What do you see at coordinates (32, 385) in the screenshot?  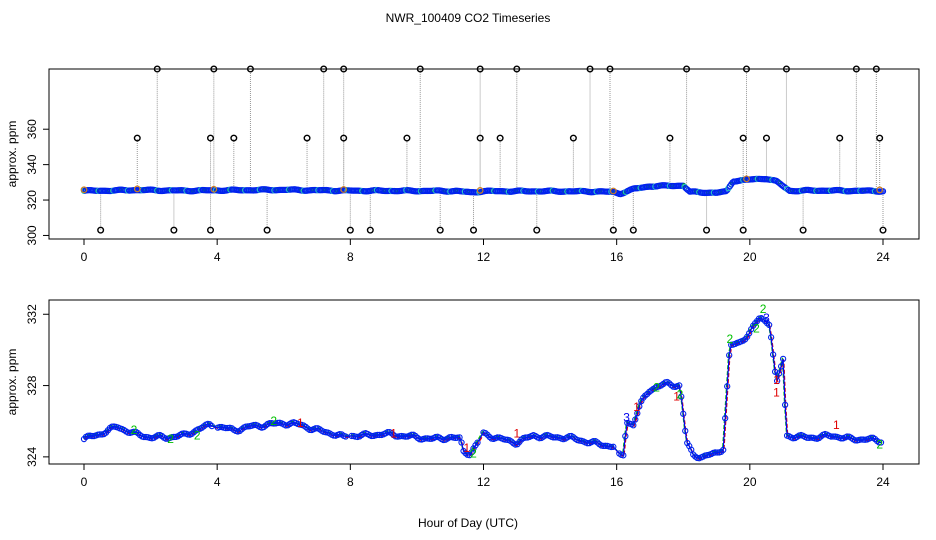 I see `y-tick-label: 328` at bounding box center [32, 385].